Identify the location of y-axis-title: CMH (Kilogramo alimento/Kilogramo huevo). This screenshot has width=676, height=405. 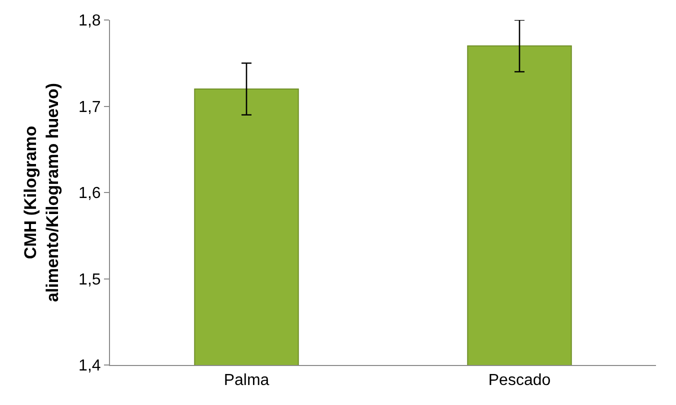
(41, 192).